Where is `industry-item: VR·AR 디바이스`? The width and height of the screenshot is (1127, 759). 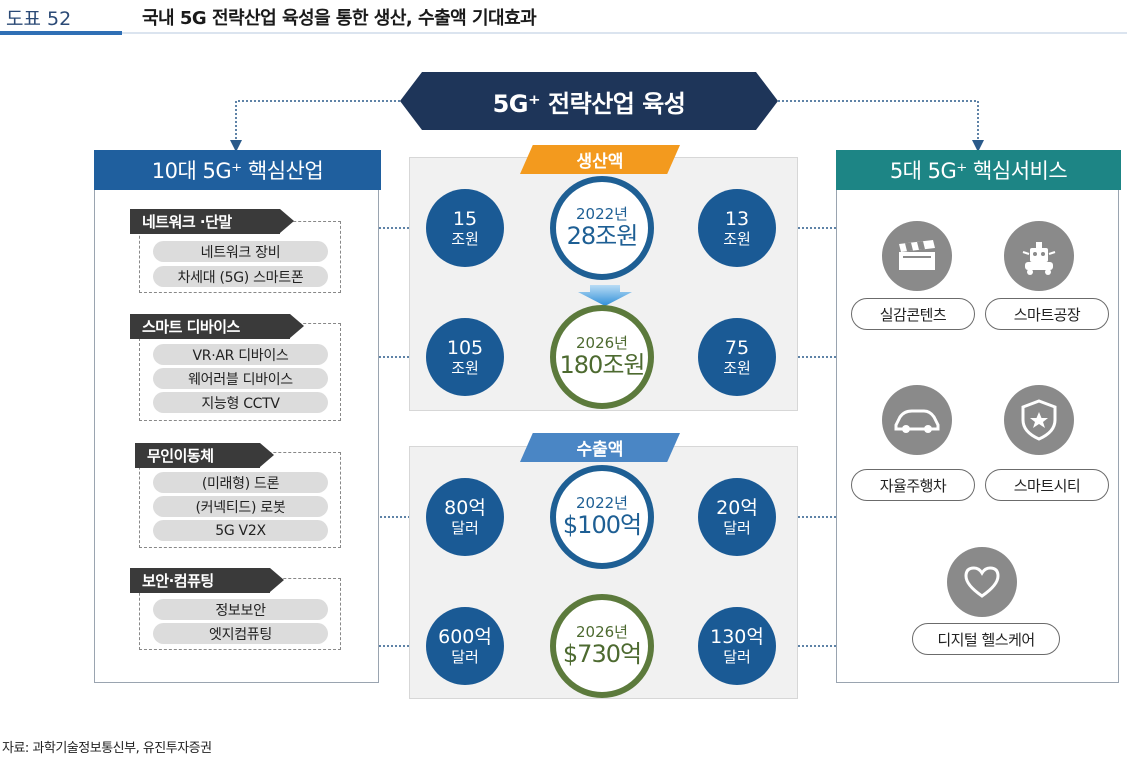 industry-item: VR·AR 디바이스 is located at coordinates (240, 354).